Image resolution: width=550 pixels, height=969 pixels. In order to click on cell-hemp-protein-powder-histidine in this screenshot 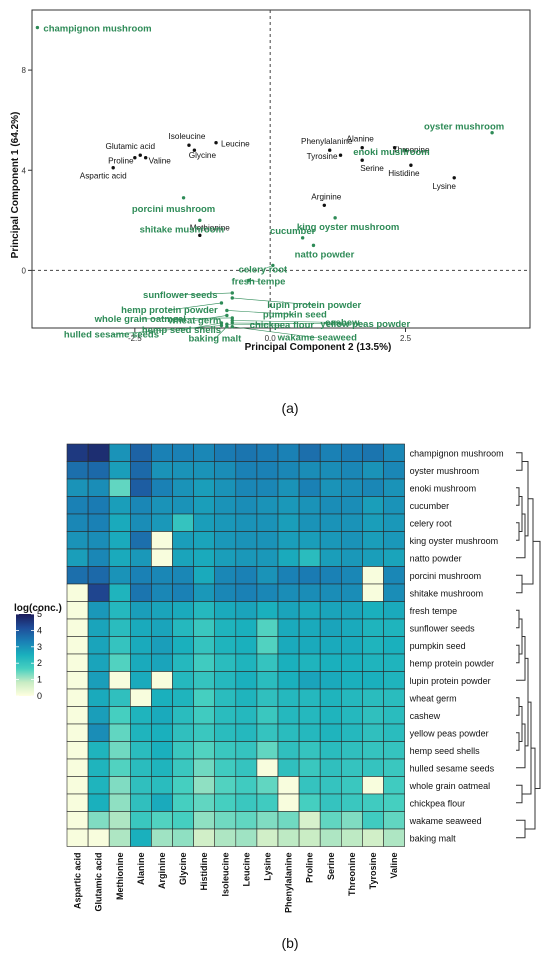, I will do `click(204, 662)`.